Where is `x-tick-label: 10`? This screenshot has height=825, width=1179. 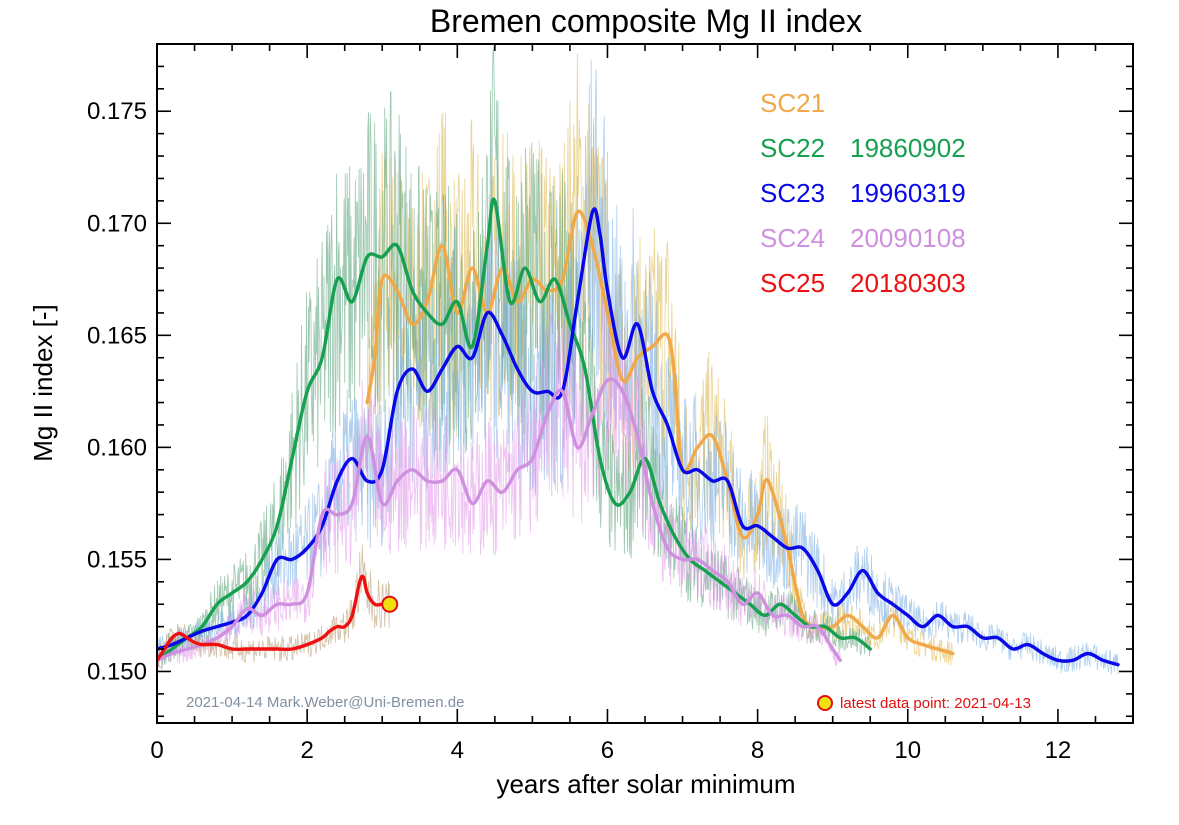
x-tick-label: 10 is located at coordinates (907, 750).